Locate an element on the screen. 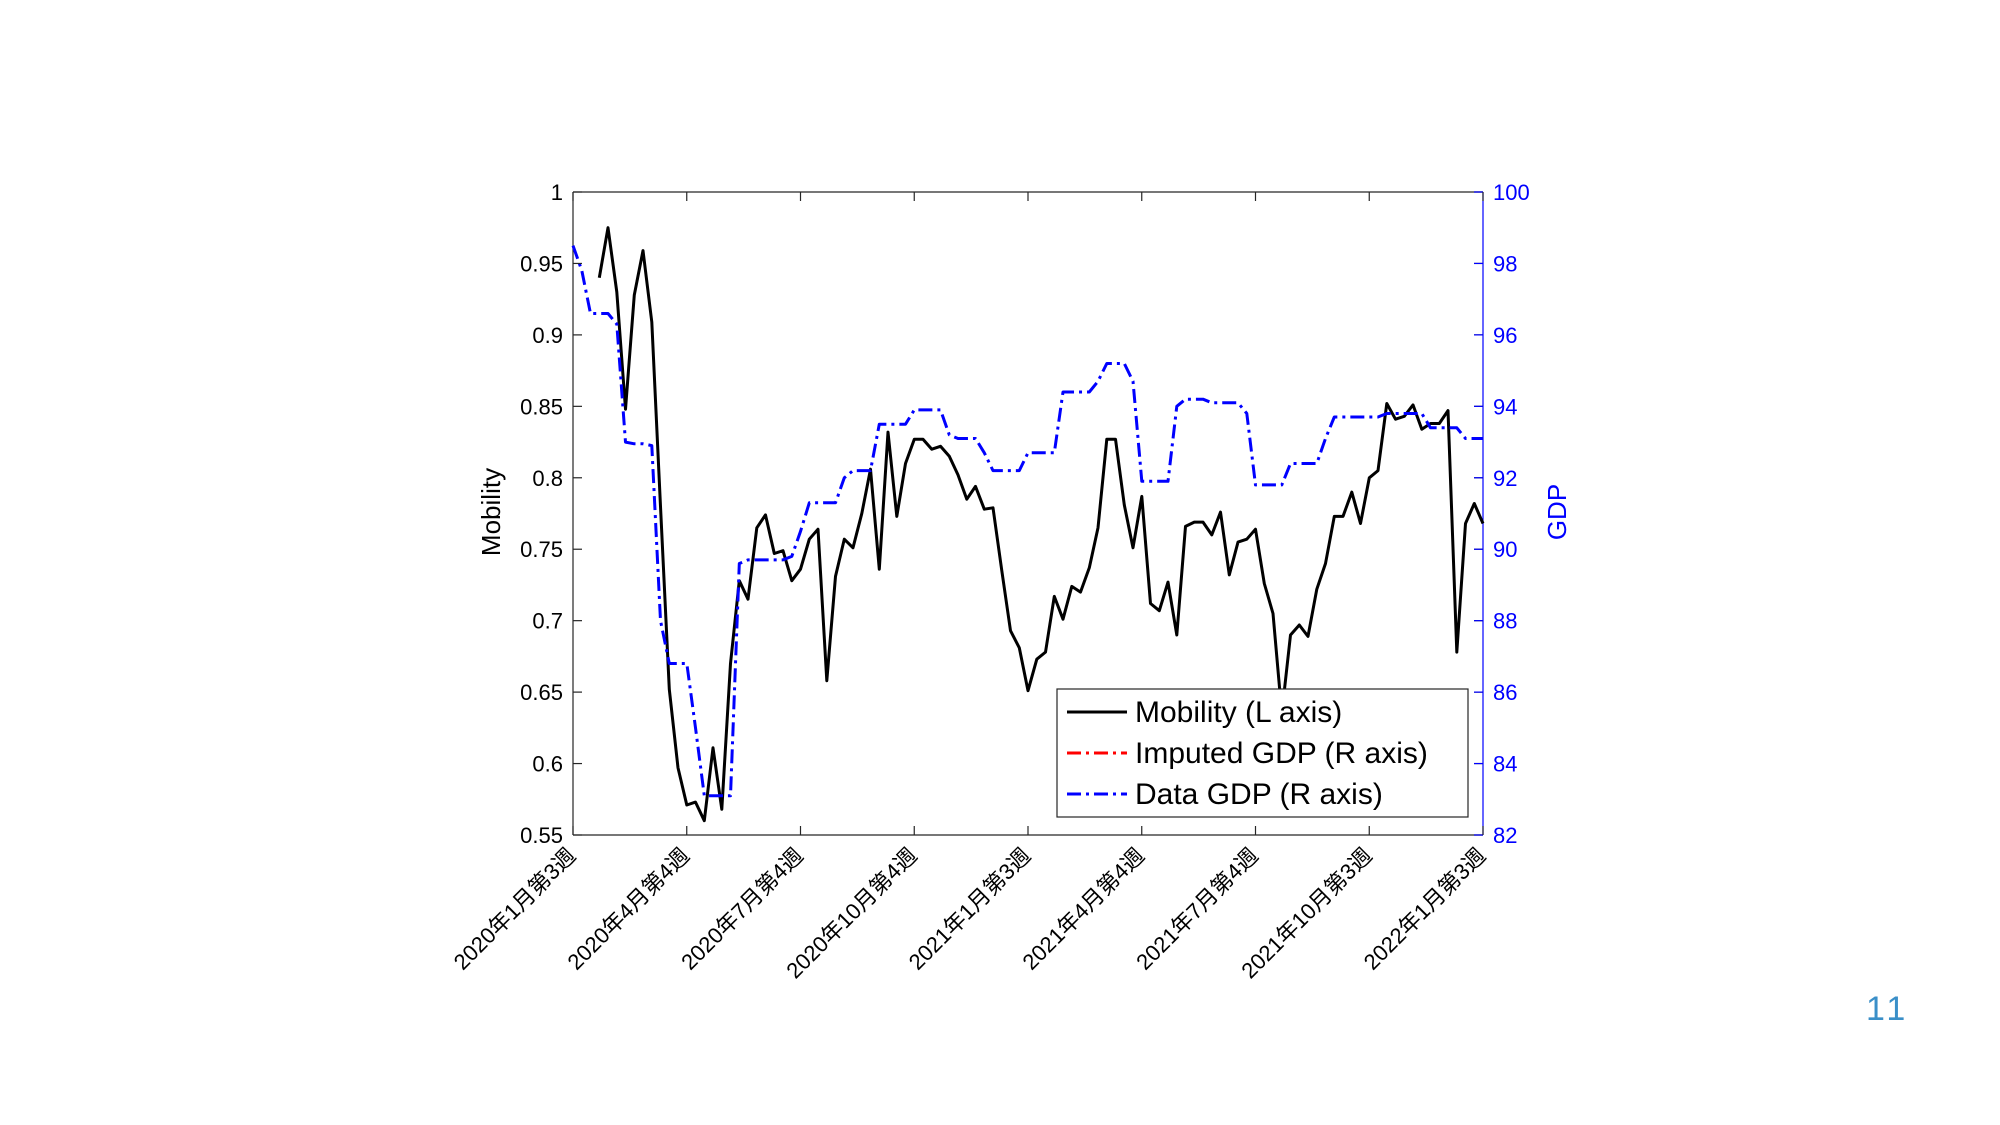 The height and width of the screenshot is (1125, 2000). legend-entry: Mobility (L axis) is located at coordinates (1238, 712).